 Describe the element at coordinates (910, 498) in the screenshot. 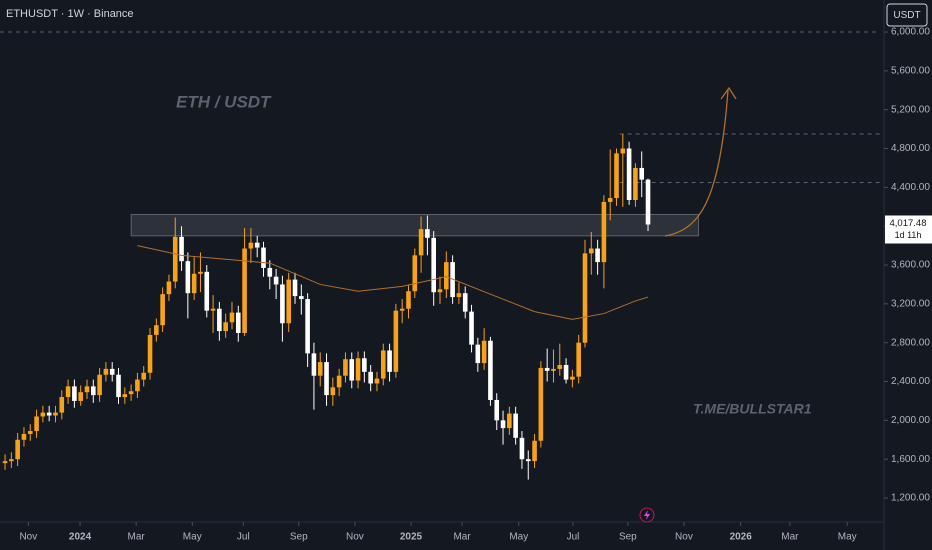

I see `y-tick-label: 1,200.00` at that location.